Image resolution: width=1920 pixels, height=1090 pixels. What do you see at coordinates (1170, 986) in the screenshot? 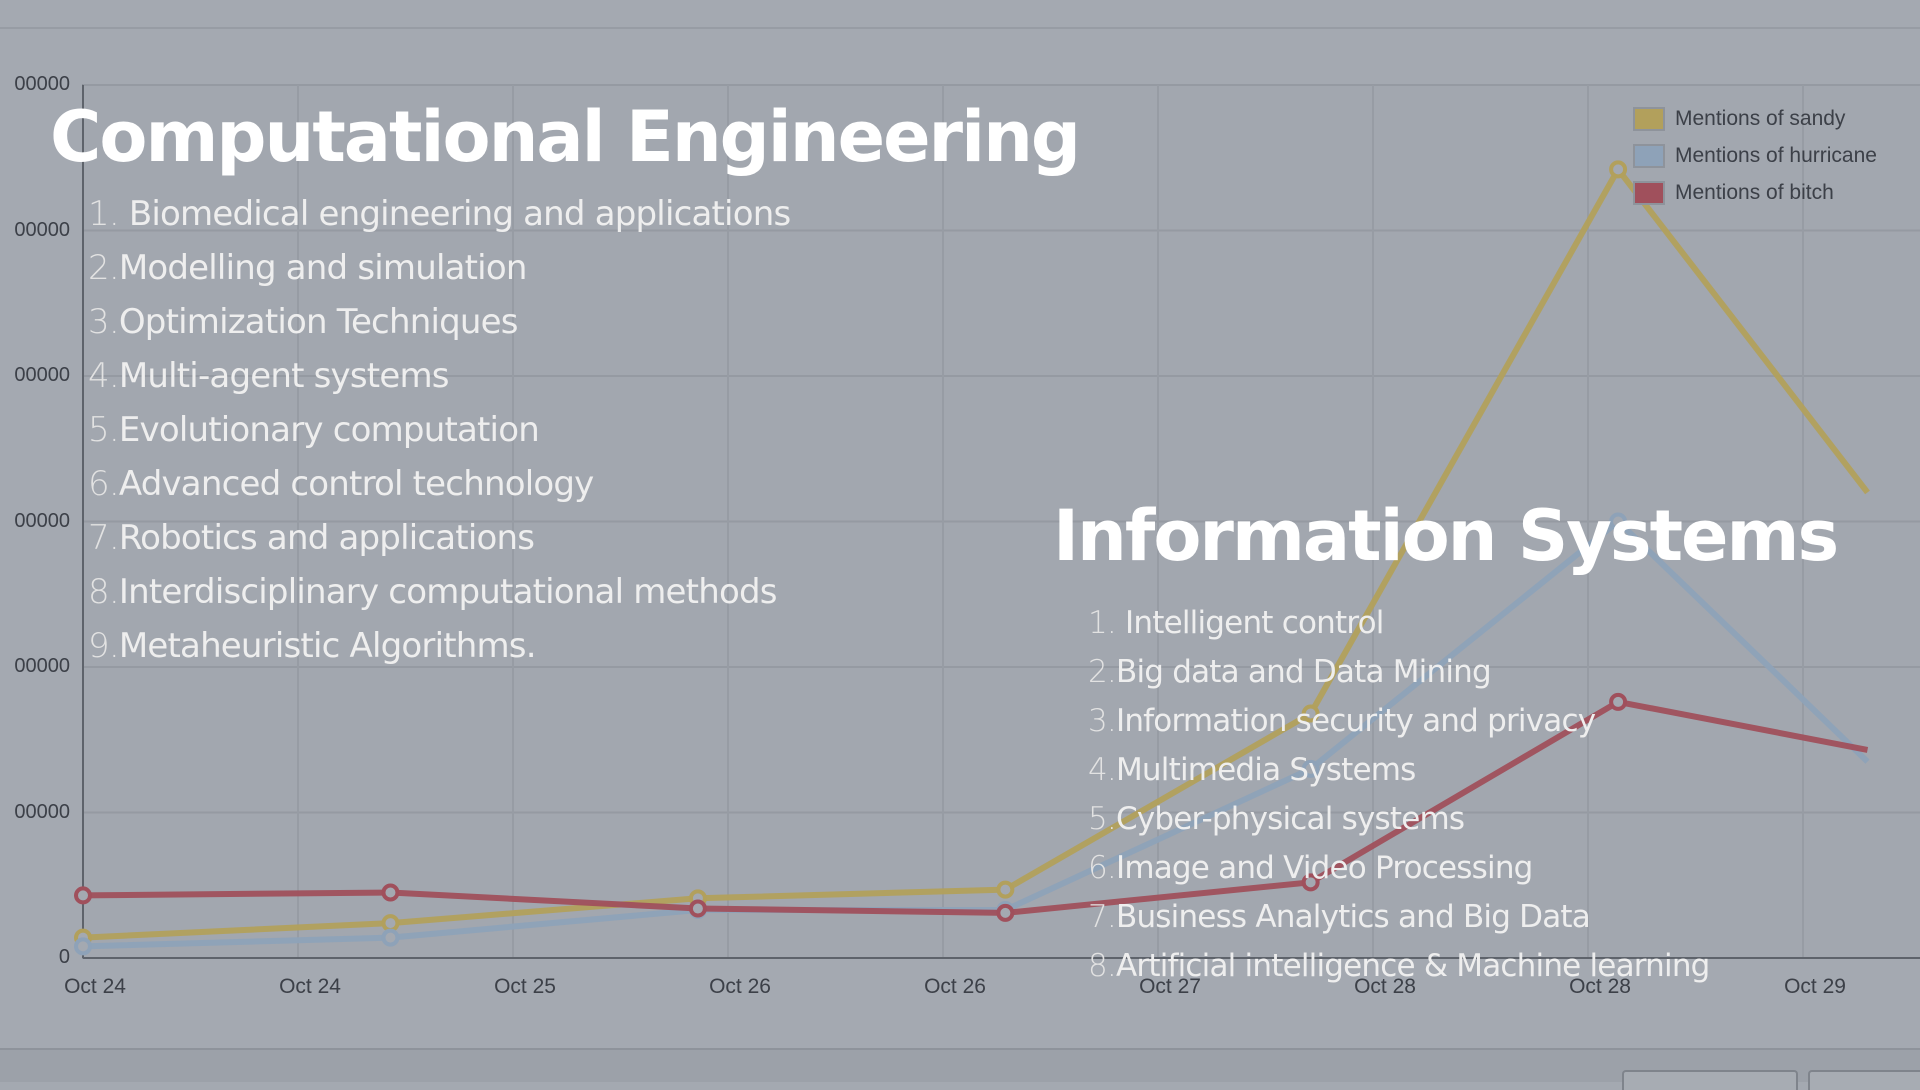
I see `x-tick-label: Oct 27` at bounding box center [1170, 986].